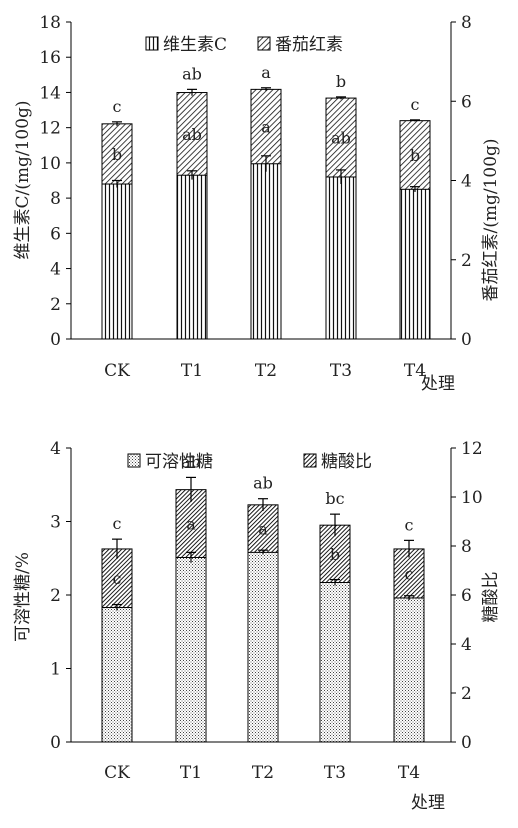 Image resolution: width=518 pixels, height=828 pixels. I want to click on left-tick-label: 3, so click(55, 523).